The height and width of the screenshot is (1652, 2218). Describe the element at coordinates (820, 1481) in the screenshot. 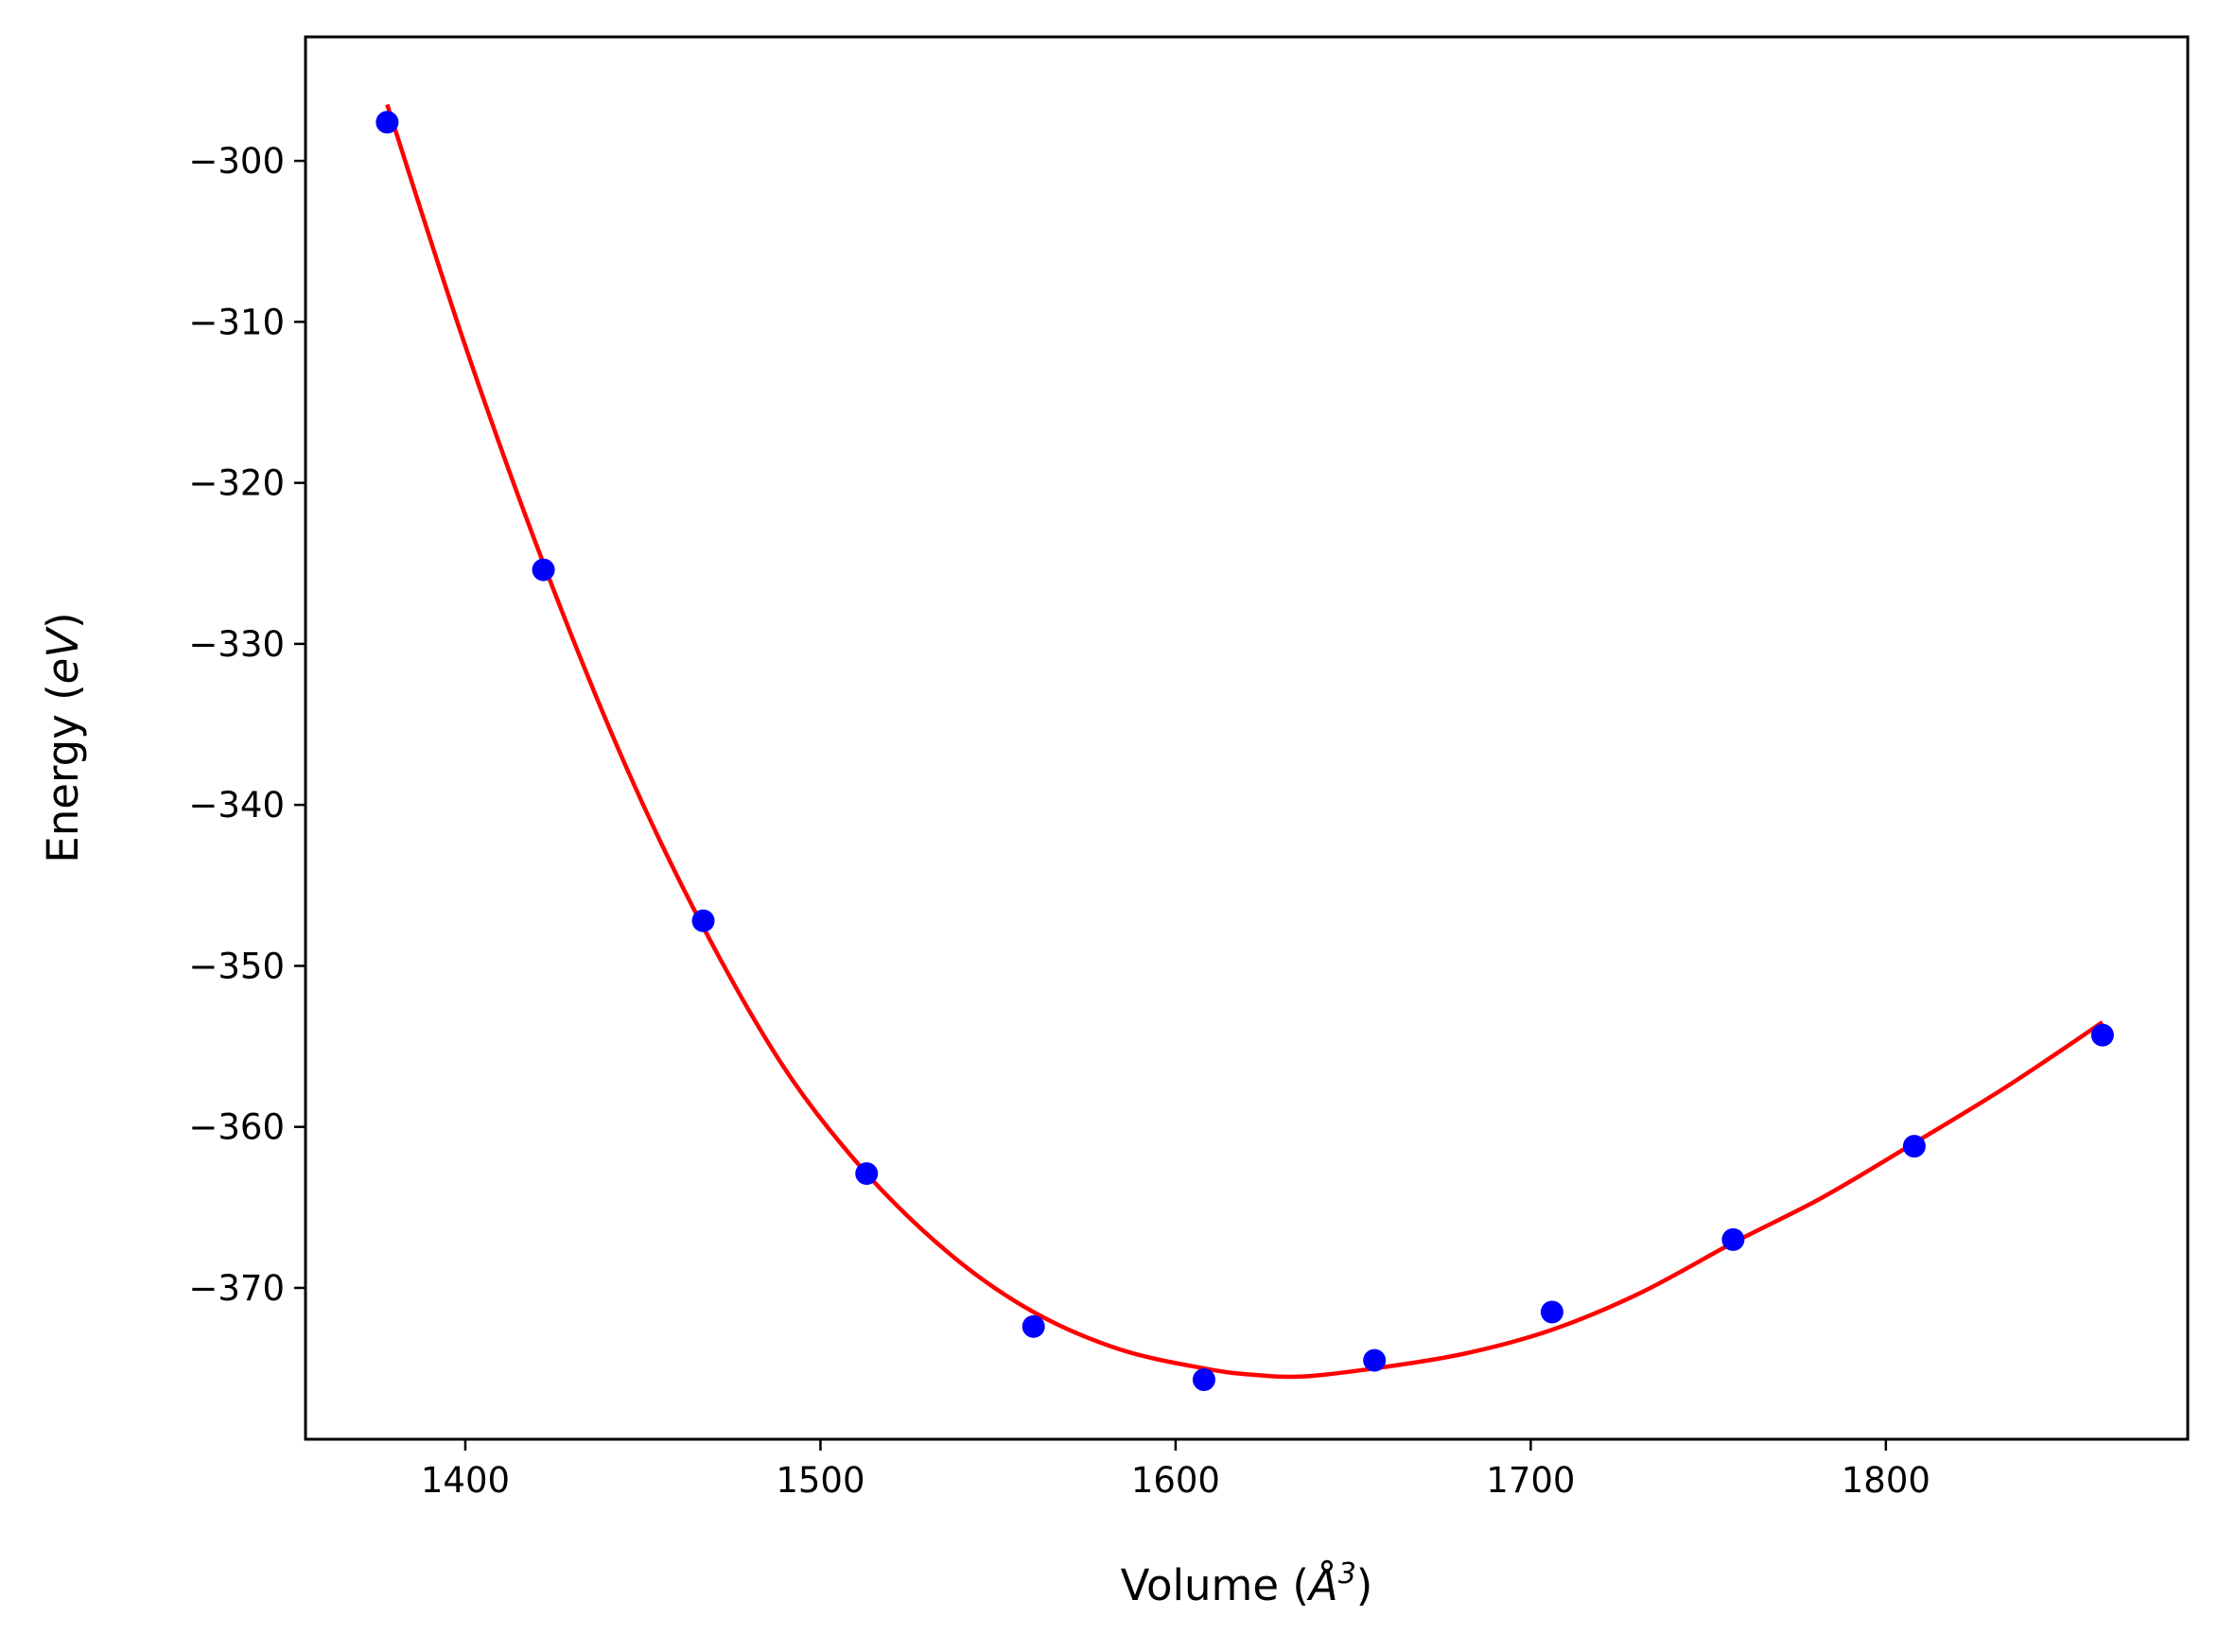

I see `x-tick-label: 1500` at that location.